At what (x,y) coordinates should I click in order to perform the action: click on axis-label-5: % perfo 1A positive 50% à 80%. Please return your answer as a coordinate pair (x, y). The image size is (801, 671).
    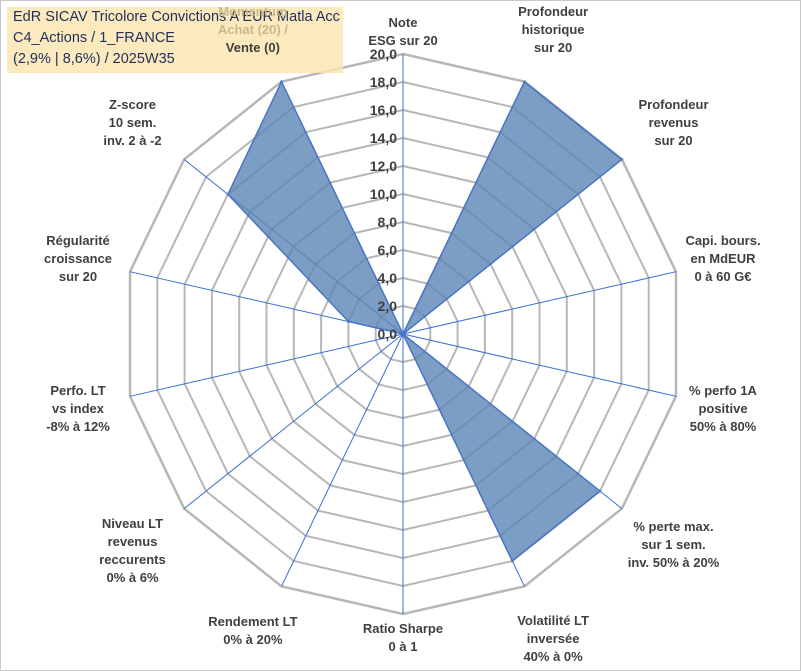
    Looking at the image, I should click on (723, 409).